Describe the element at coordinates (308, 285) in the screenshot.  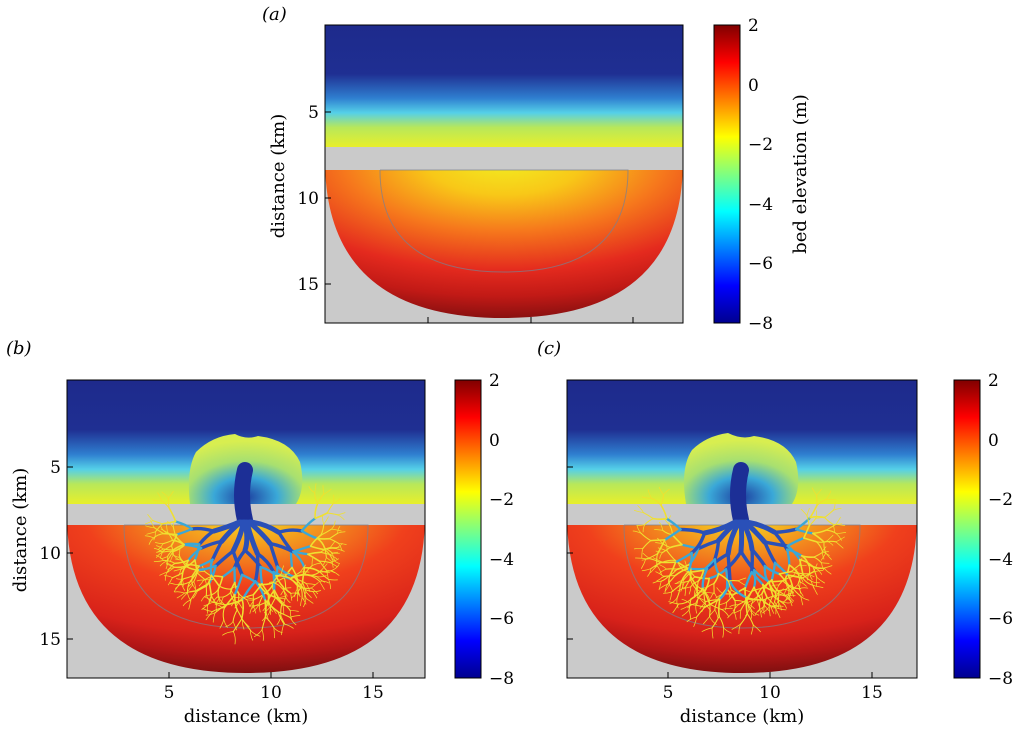
I see `panel-a-ytick-label: 15` at that location.